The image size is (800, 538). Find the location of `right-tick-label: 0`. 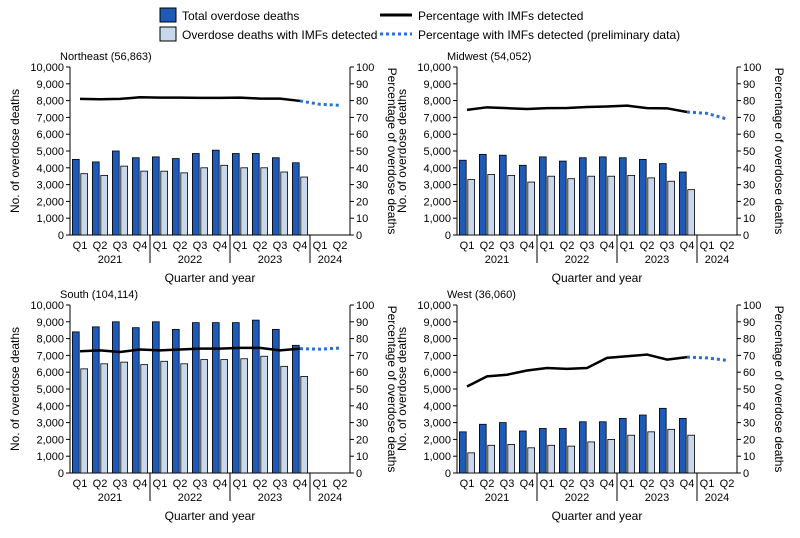

right-tick-label: 0 is located at coordinates (746, 474).